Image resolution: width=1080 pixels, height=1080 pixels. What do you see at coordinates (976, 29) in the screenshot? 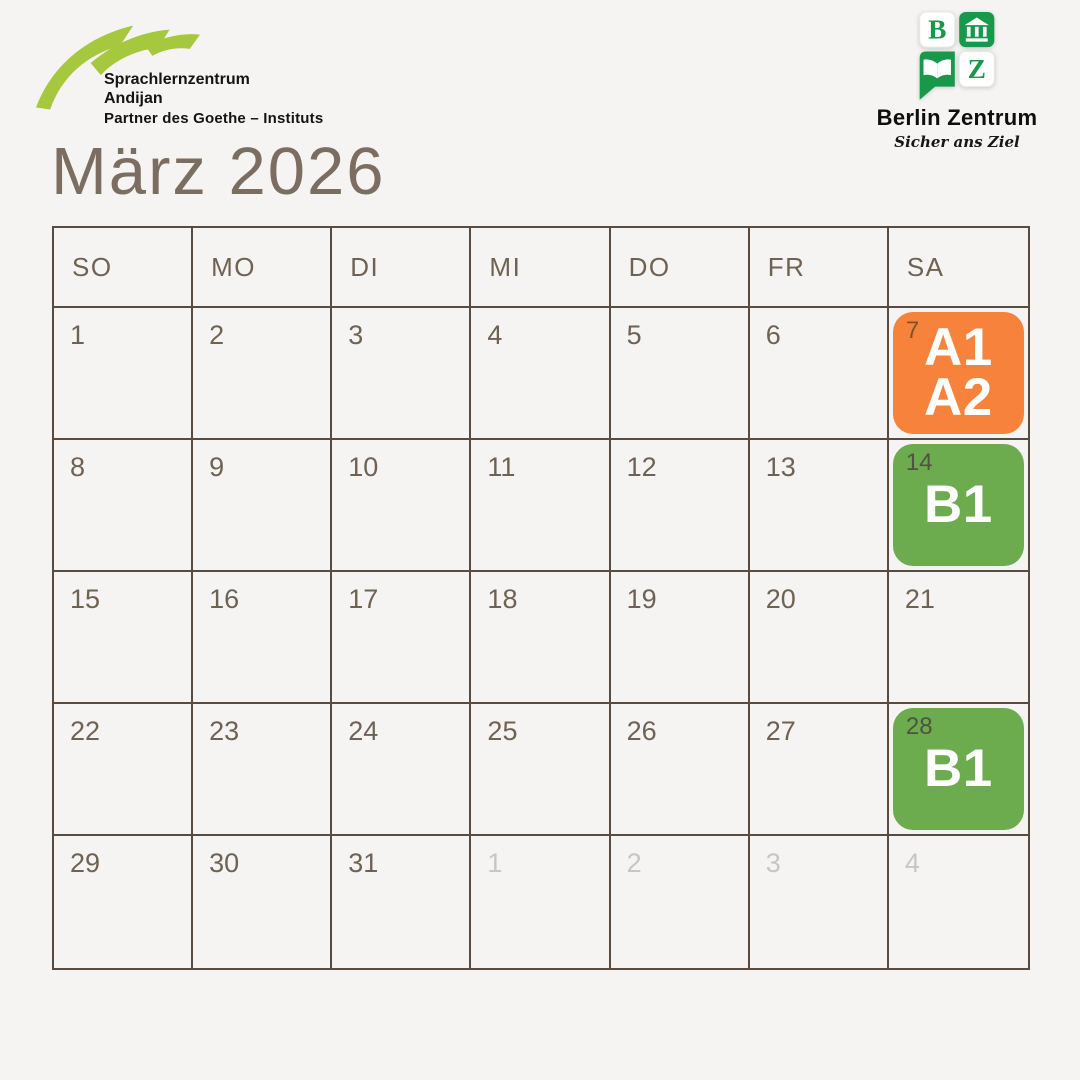
I see `bank-icon` at bounding box center [976, 29].